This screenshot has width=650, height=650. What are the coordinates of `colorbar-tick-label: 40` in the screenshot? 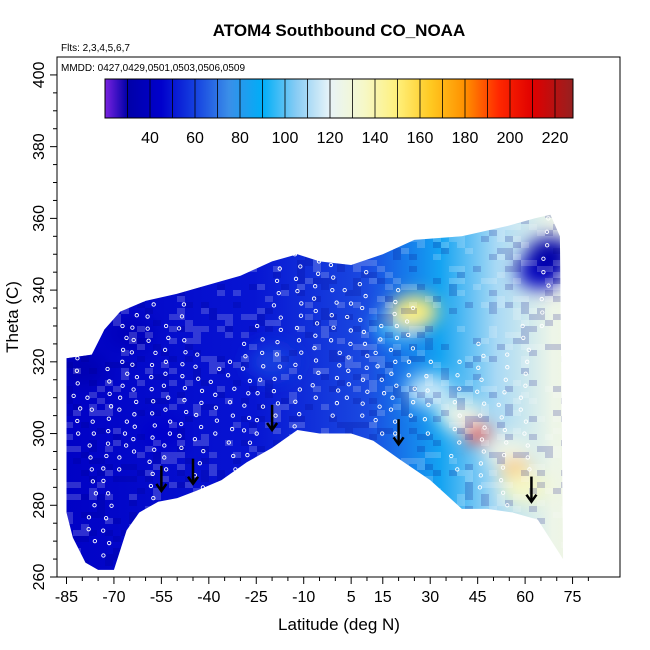 It's located at (150, 138).